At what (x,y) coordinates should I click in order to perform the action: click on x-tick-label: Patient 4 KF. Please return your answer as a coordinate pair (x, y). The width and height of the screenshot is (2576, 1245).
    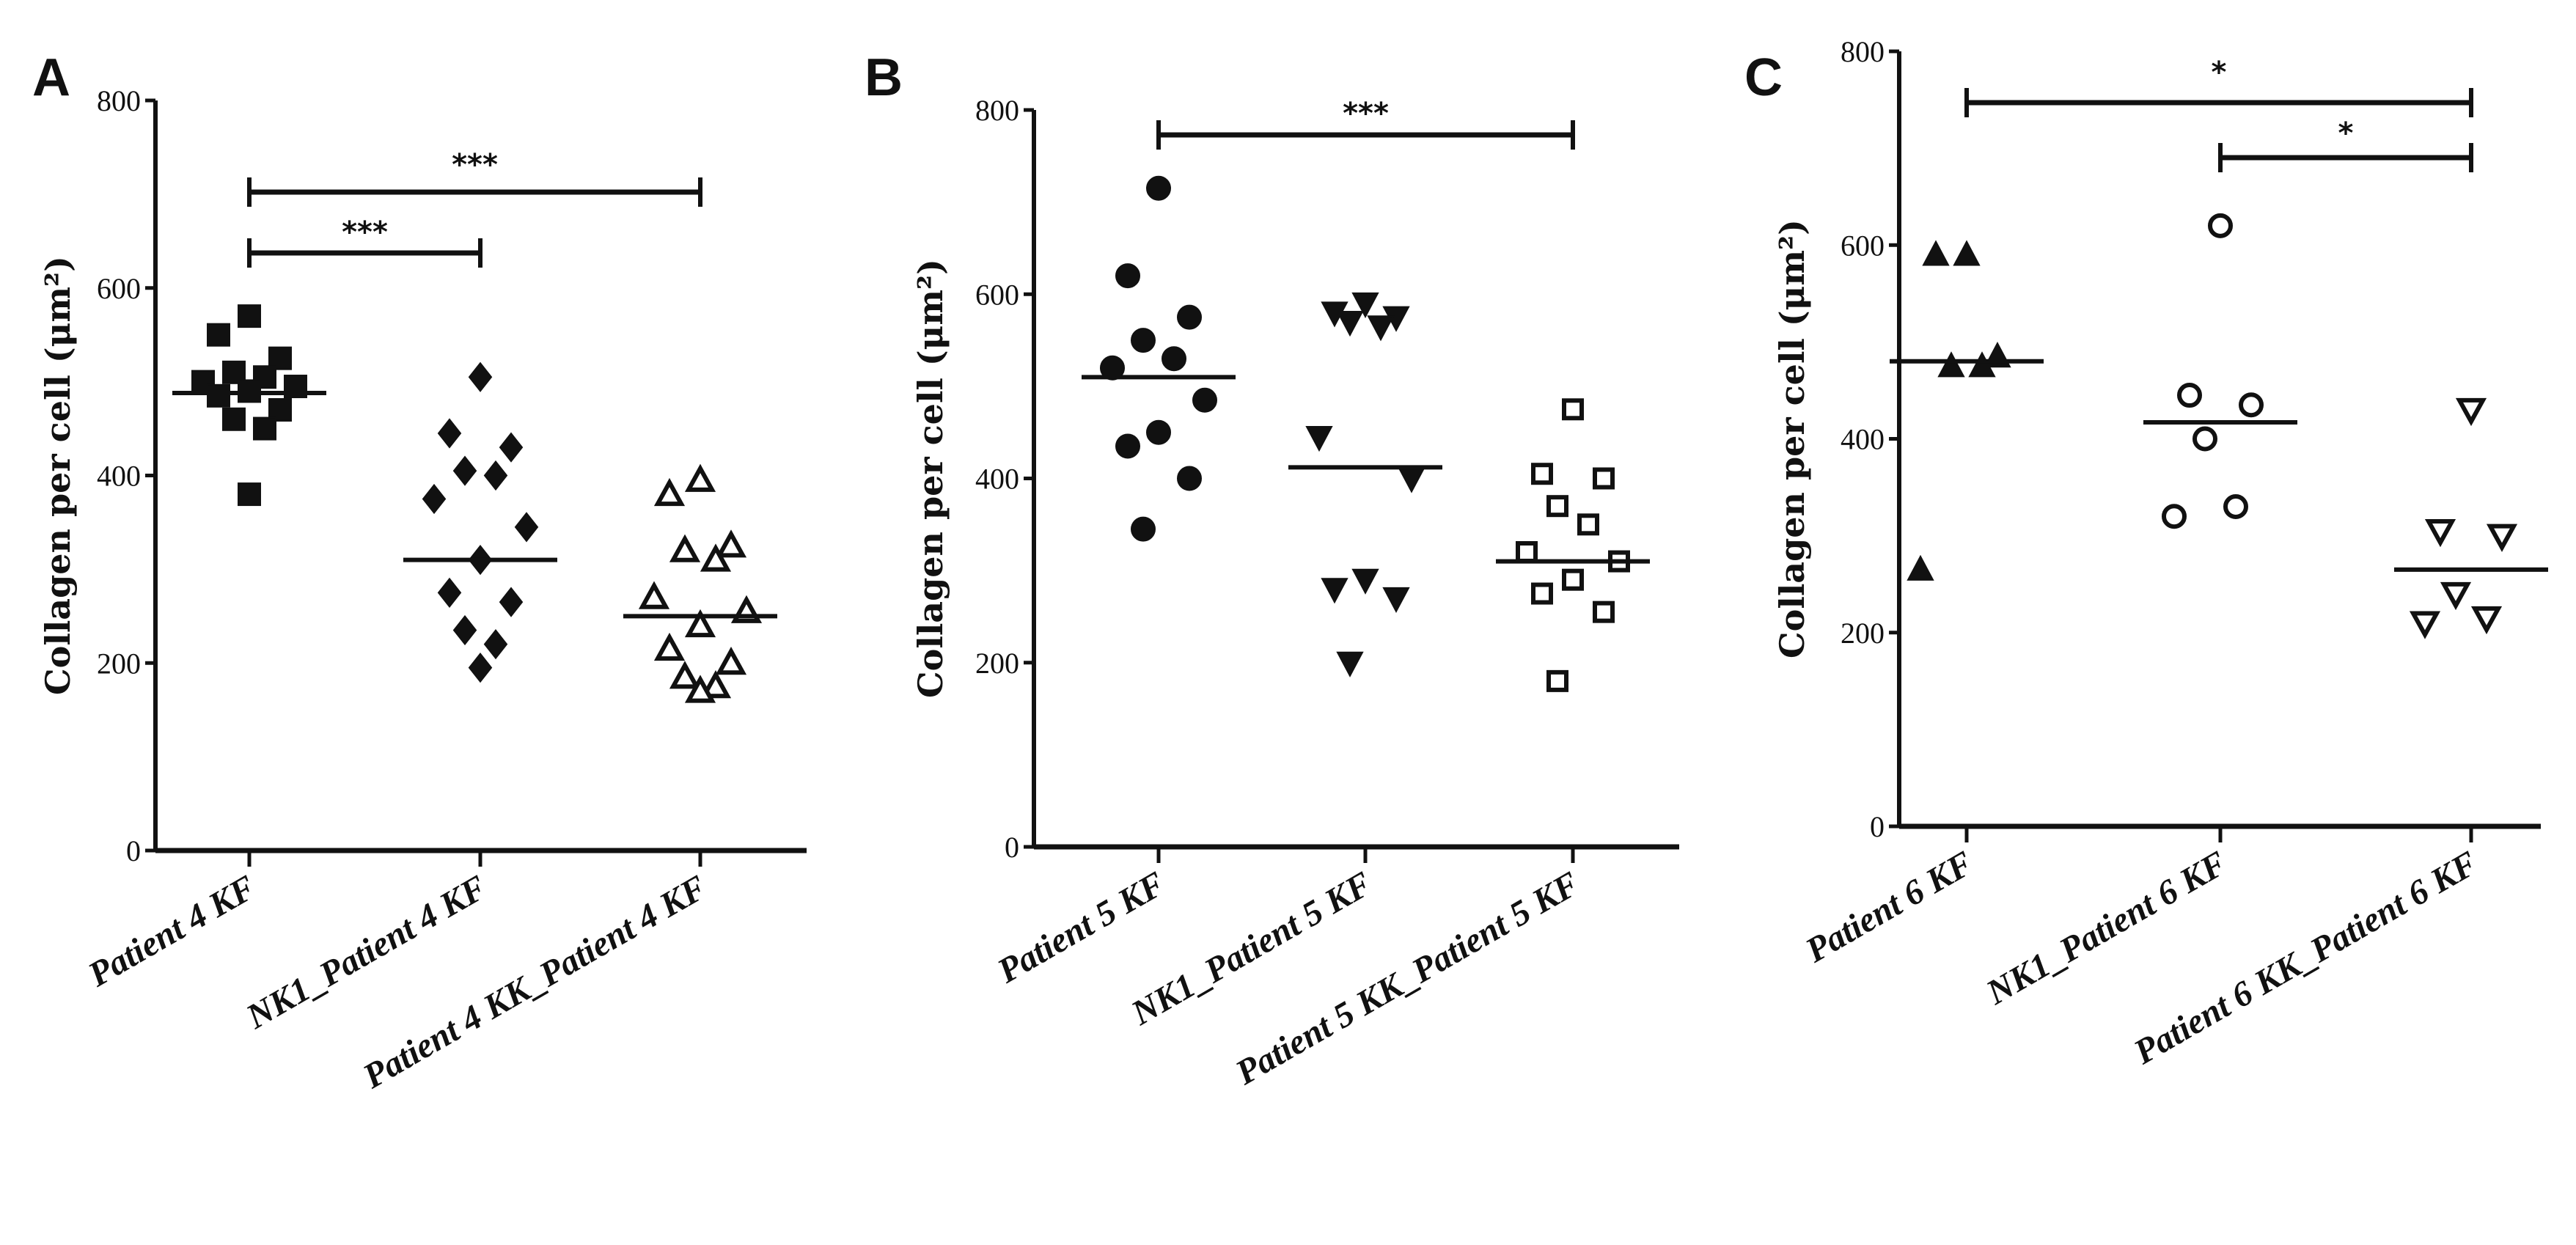
    Looking at the image, I should click on (172, 931).